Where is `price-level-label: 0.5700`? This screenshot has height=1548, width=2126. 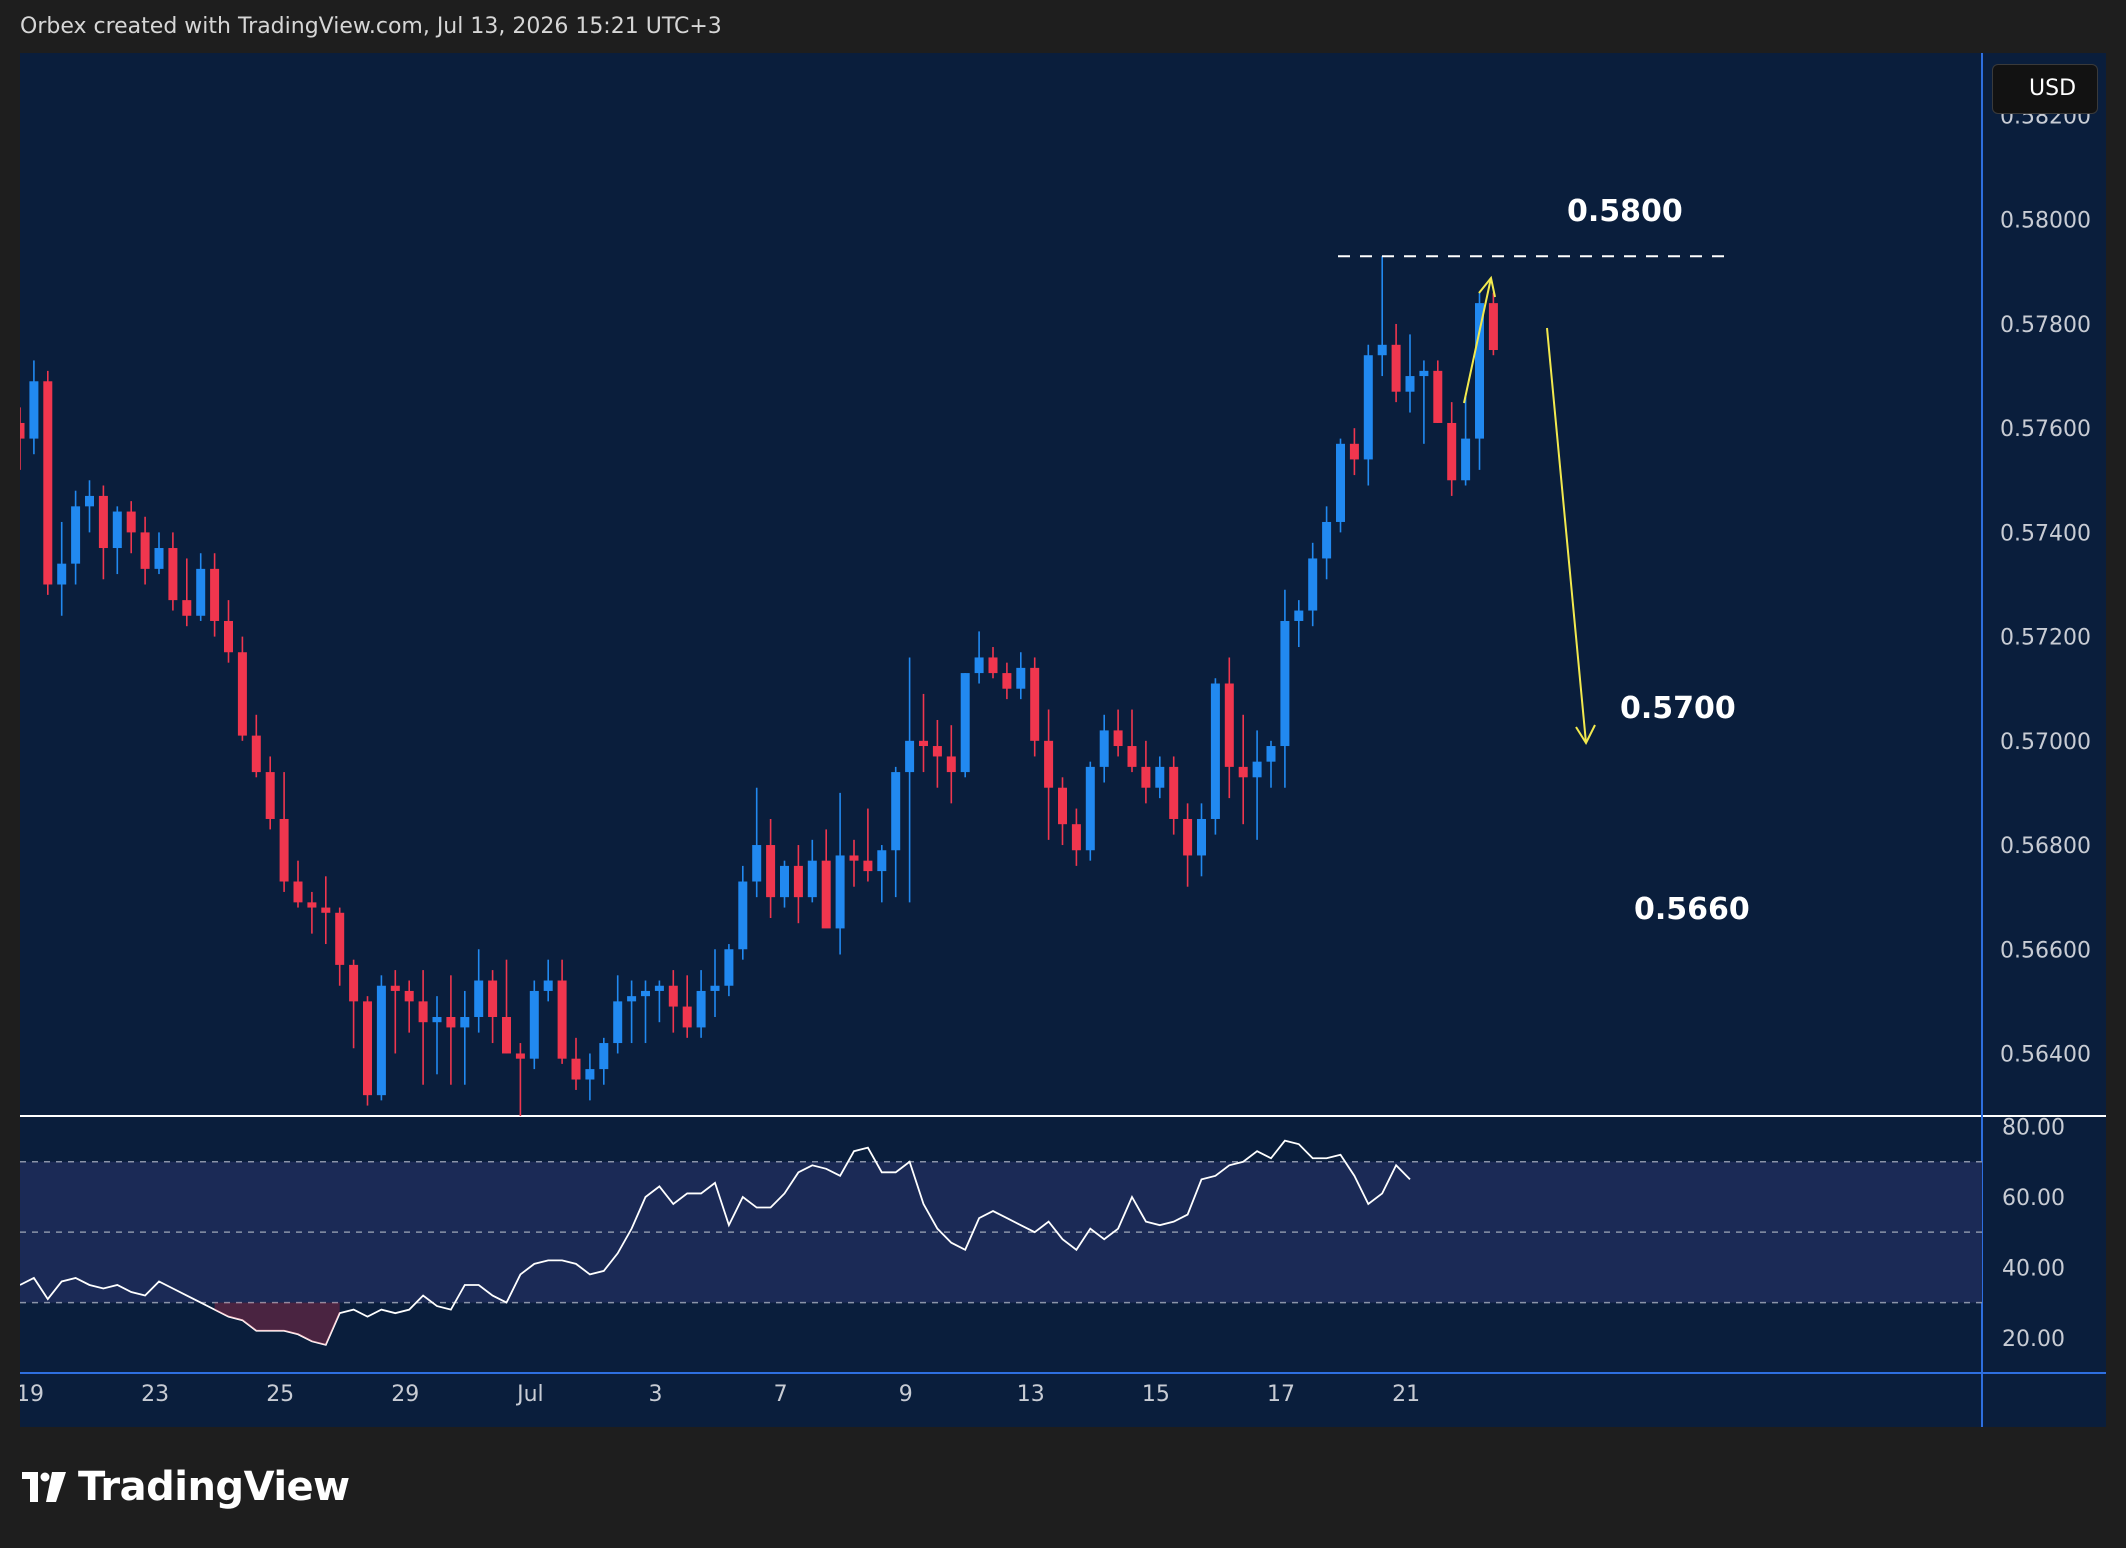
price-level-label: 0.5700 is located at coordinates (1678, 708).